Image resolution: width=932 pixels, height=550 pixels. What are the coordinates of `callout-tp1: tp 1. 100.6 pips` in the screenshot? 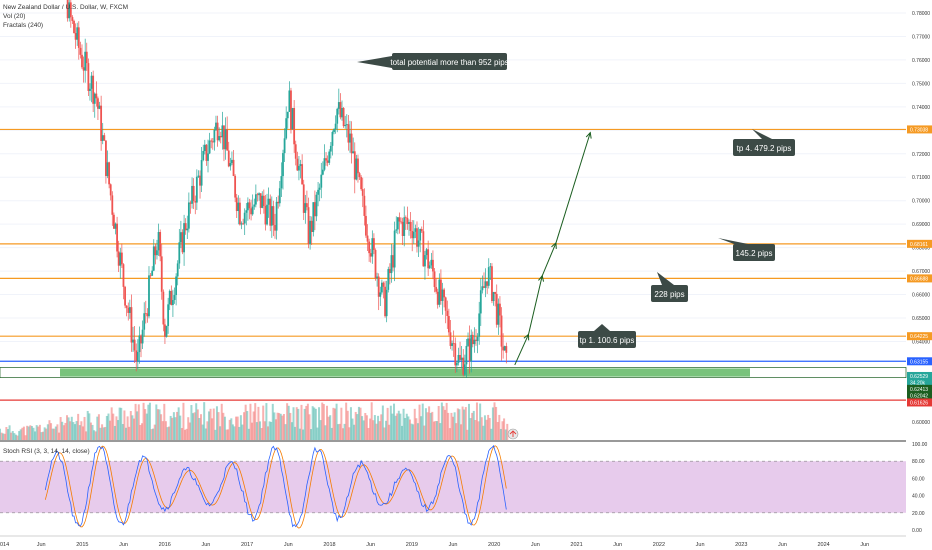 It's located at (607, 336).